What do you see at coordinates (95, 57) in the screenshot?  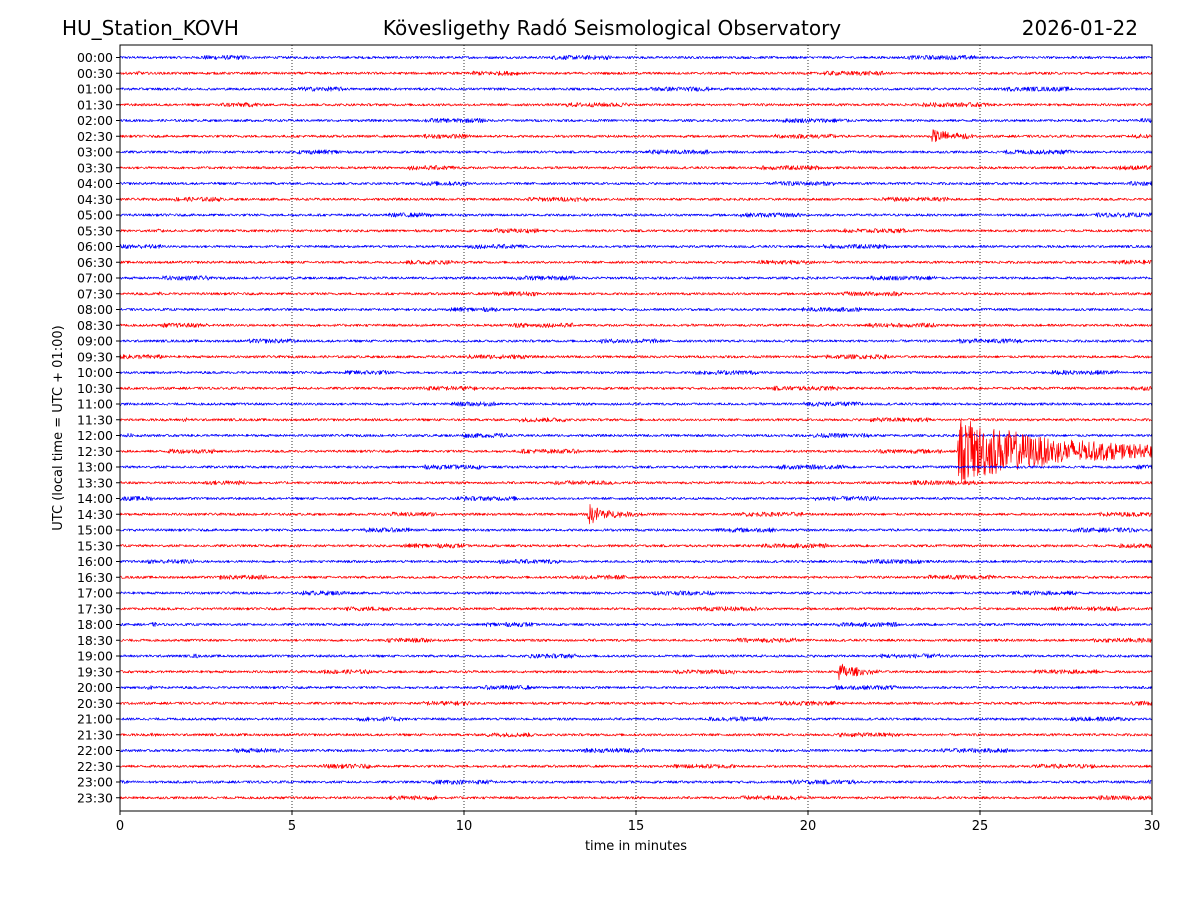 I see `y-tick-label: 00:00` at bounding box center [95, 57].